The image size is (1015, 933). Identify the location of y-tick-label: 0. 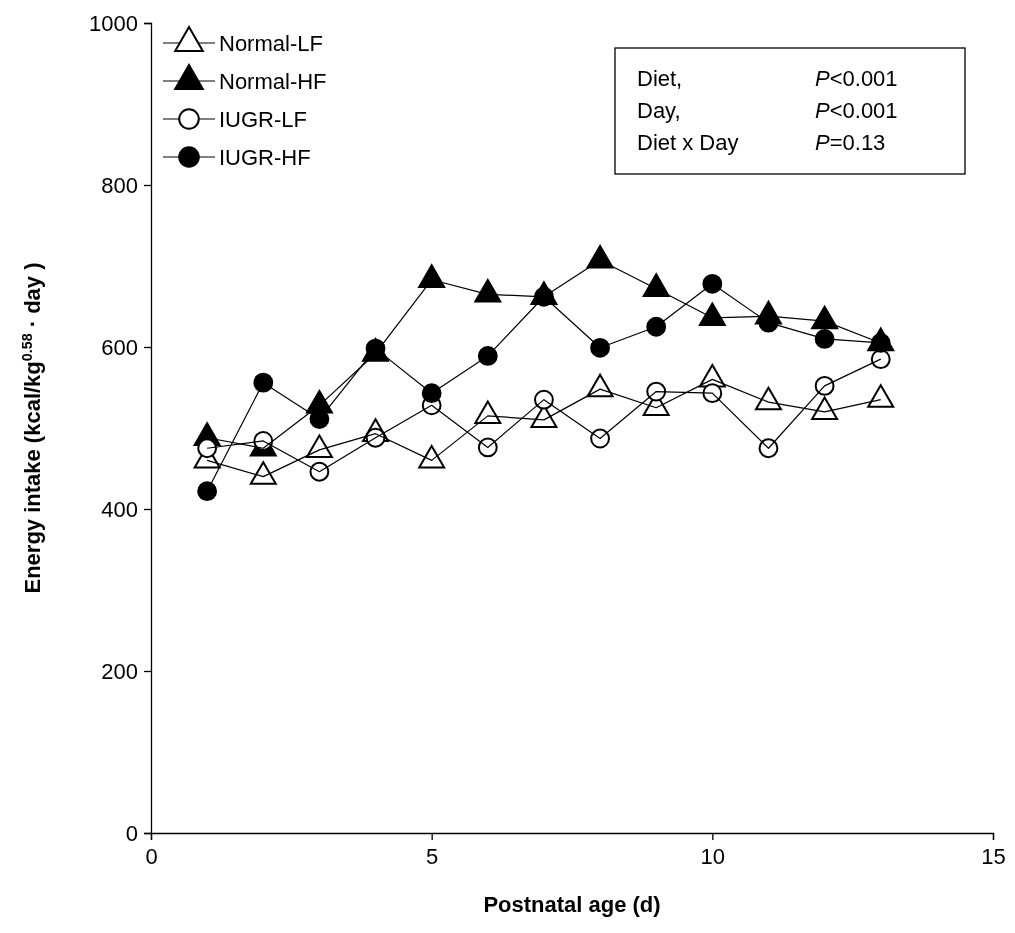
(131, 833).